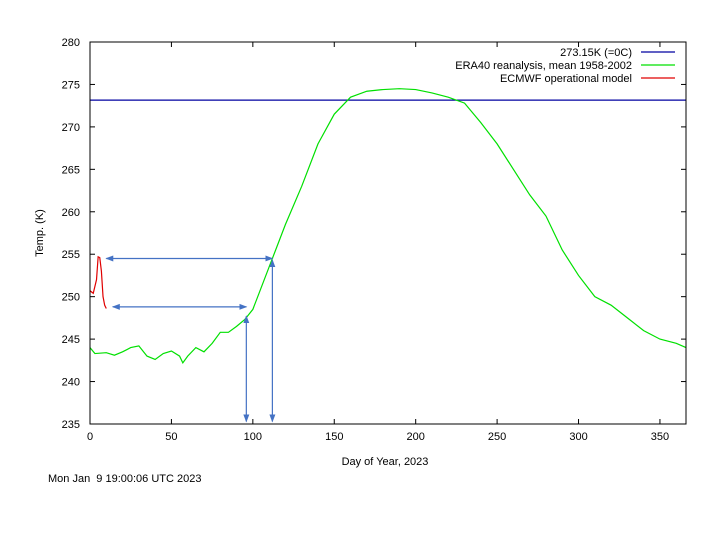 The height and width of the screenshot is (540, 720). I want to click on y-tick-label: 265, so click(71, 170).